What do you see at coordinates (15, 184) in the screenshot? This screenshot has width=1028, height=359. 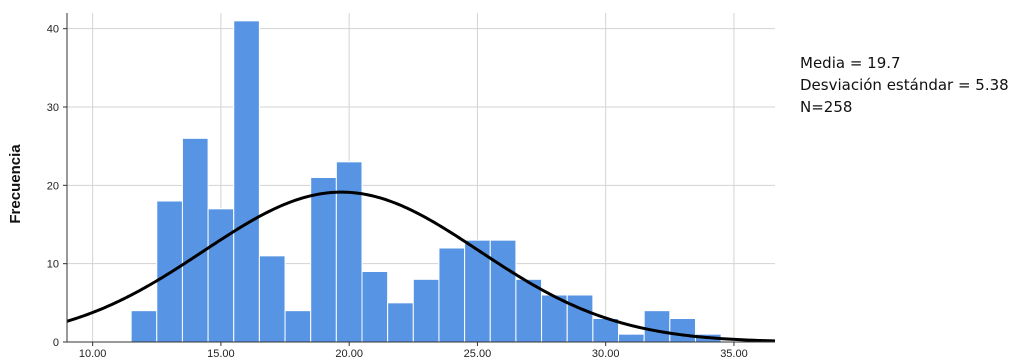 I see `y-axis-label: Frecuencia` at bounding box center [15, 184].